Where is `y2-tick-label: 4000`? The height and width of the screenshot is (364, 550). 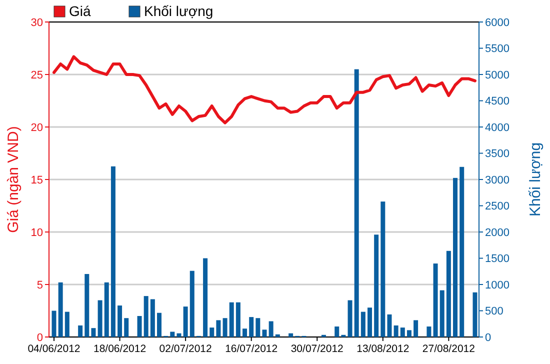
y2-tick-label: 4000 is located at coordinates (497, 128).